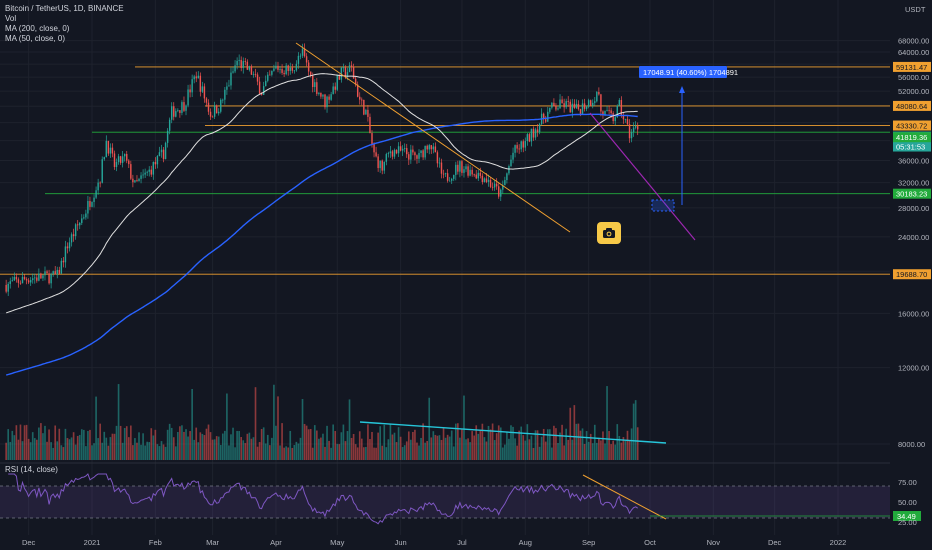 This screenshot has width=932, height=550. Describe the element at coordinates (525, 542) in the screenshot. I see `time-tick-label: Aug` at that location.